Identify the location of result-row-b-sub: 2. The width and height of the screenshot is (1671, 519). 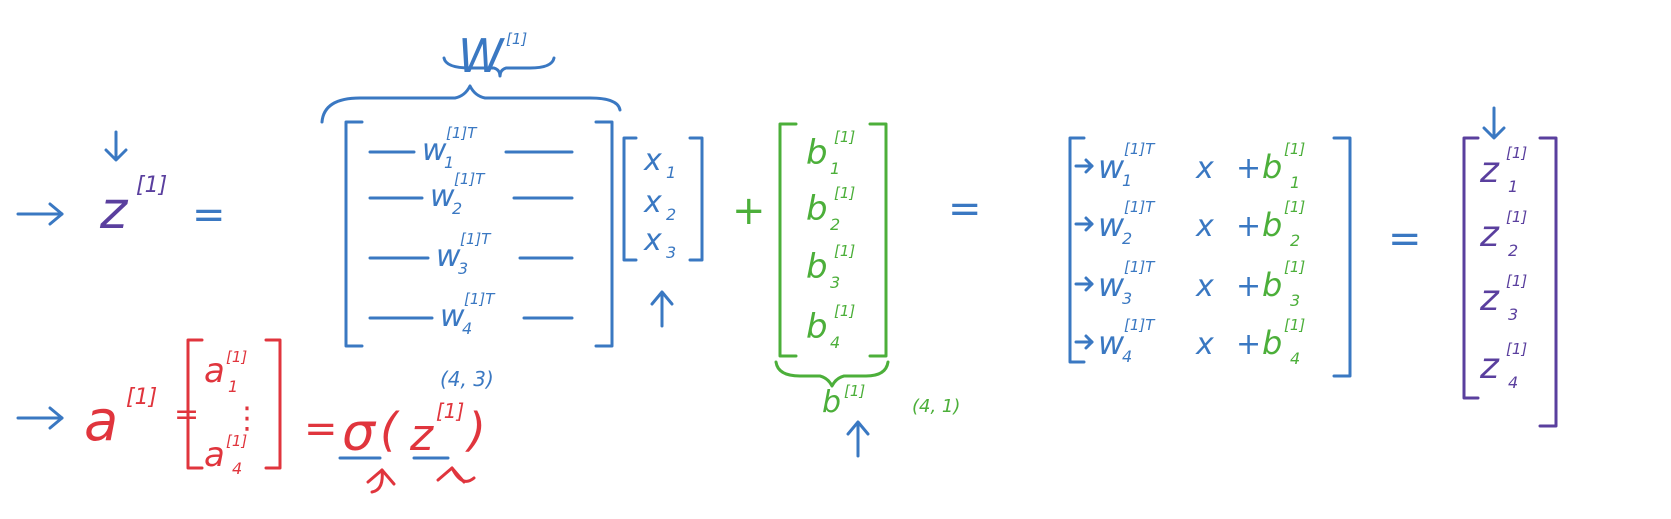
(1295, 240).